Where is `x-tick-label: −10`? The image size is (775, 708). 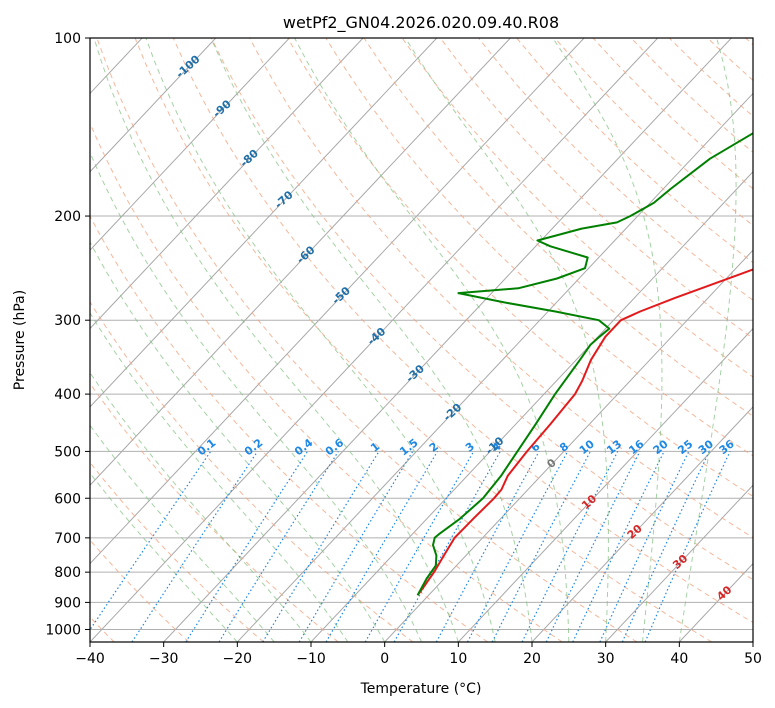
x-tick-label: −10 is located at coordinates (311, 659).